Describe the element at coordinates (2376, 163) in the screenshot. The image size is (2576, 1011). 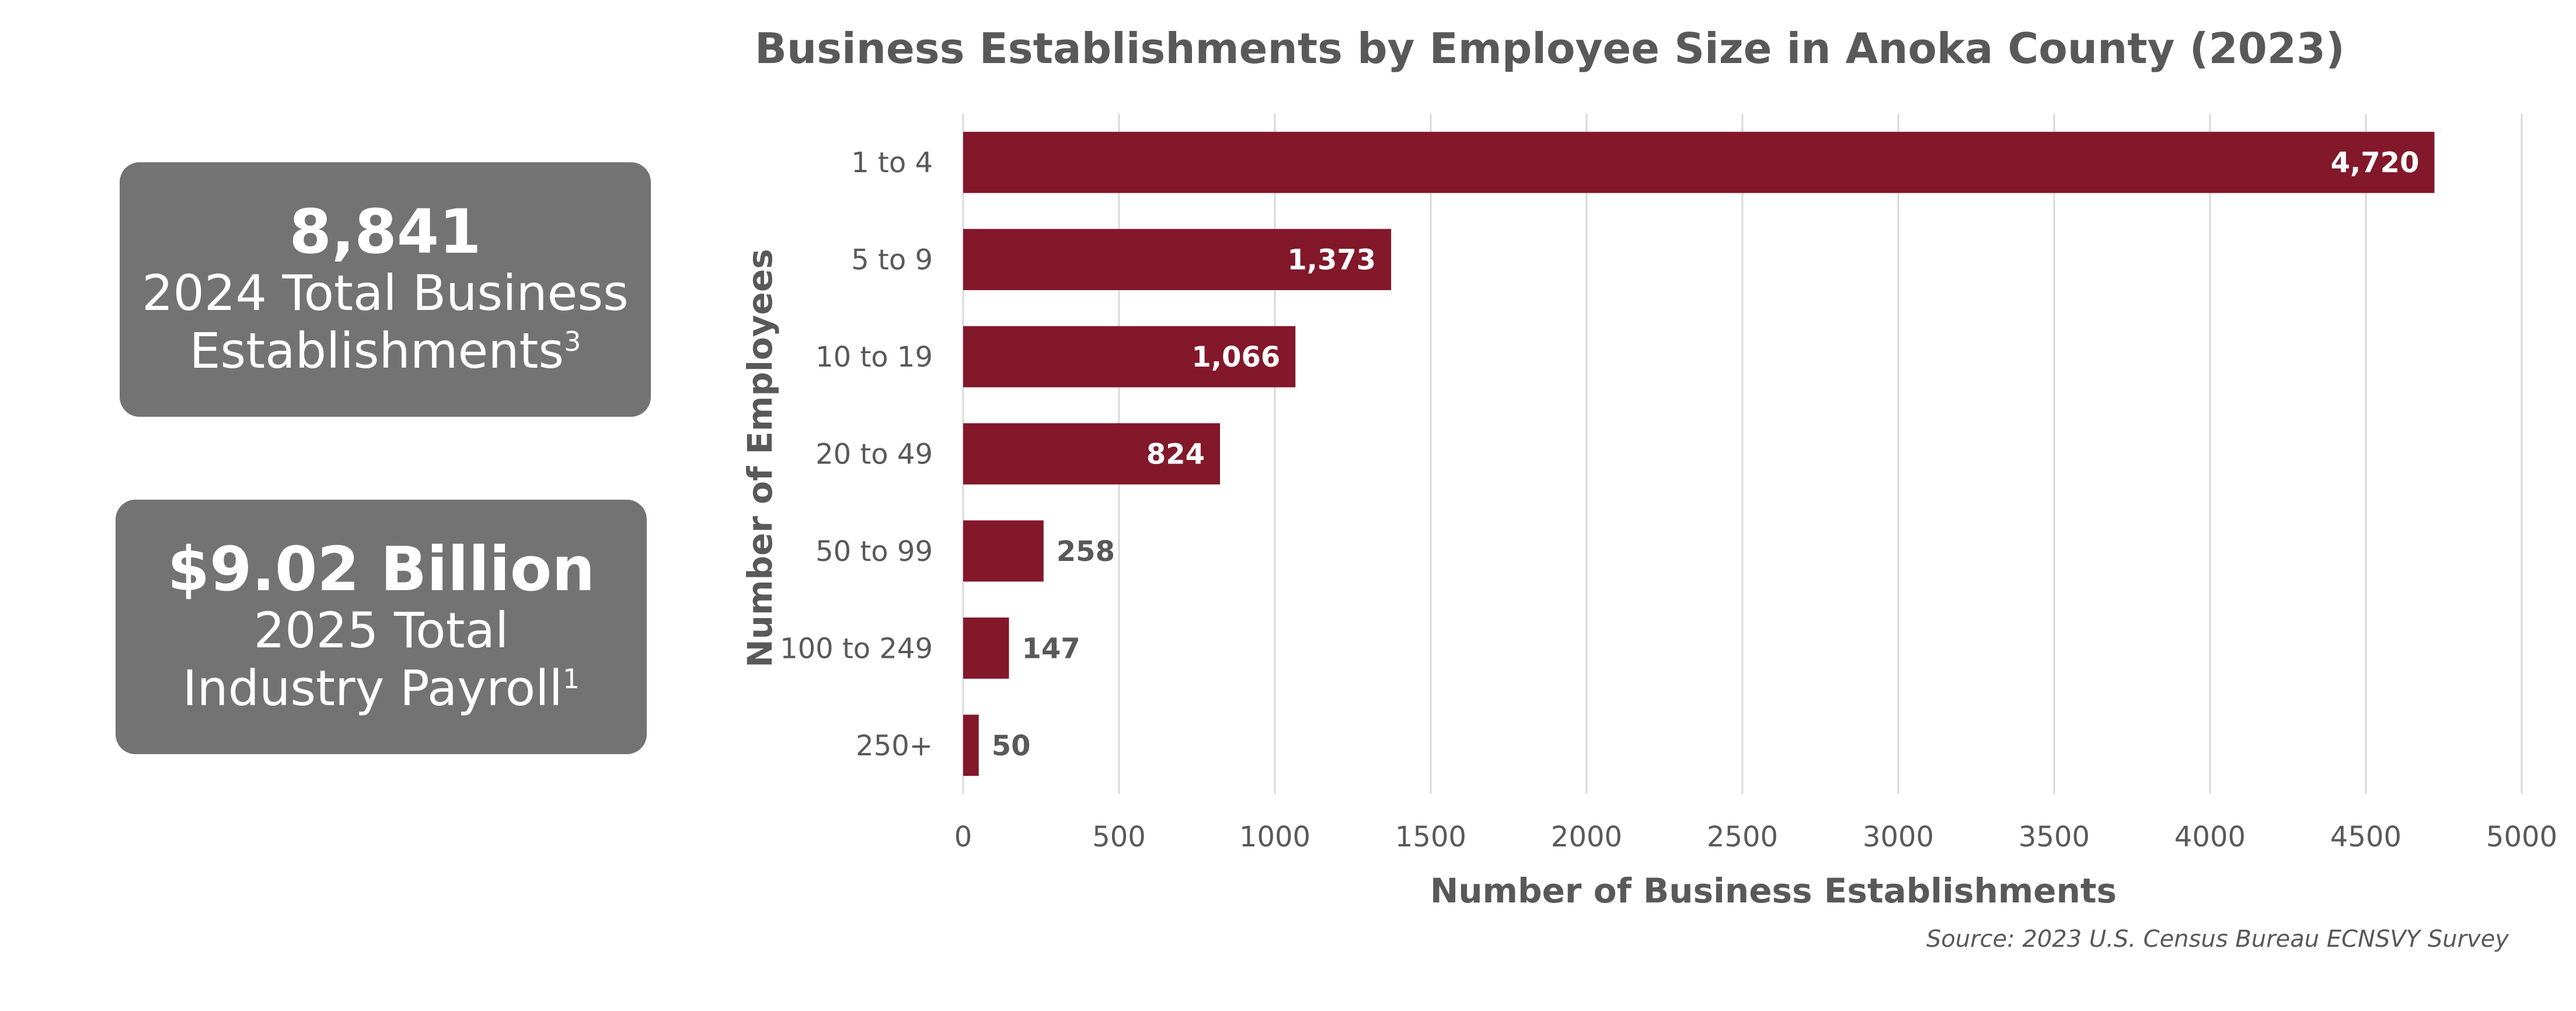
I see `data-label: 4,720` at that location.